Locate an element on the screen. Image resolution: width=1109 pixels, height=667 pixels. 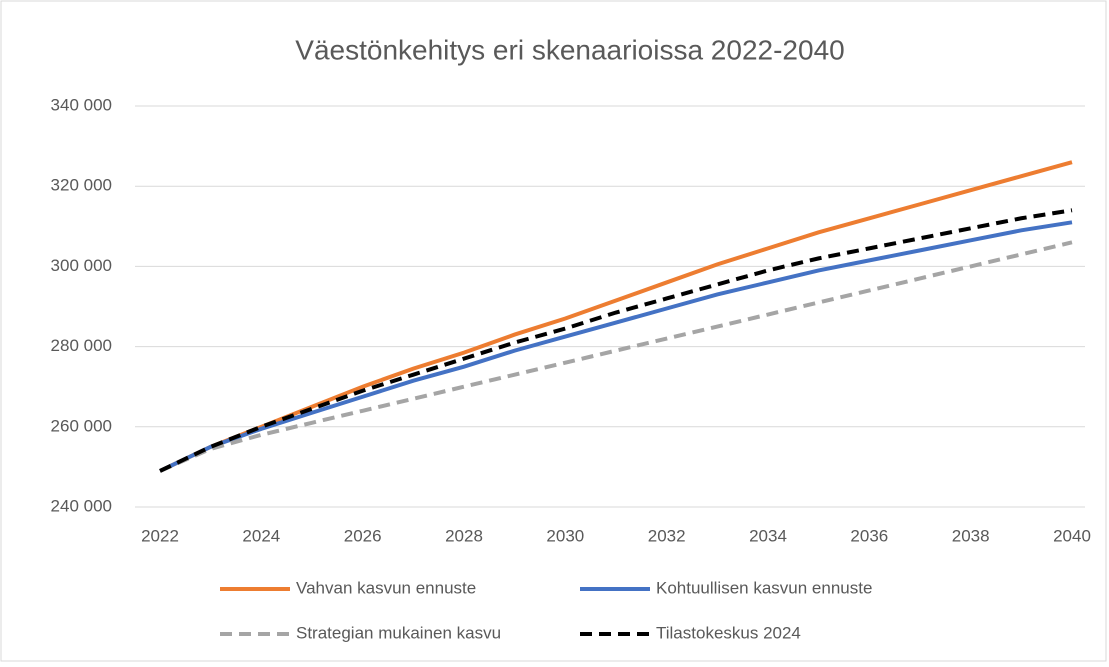
x-tick-label: 2032 is located at coordinates (667, 535).